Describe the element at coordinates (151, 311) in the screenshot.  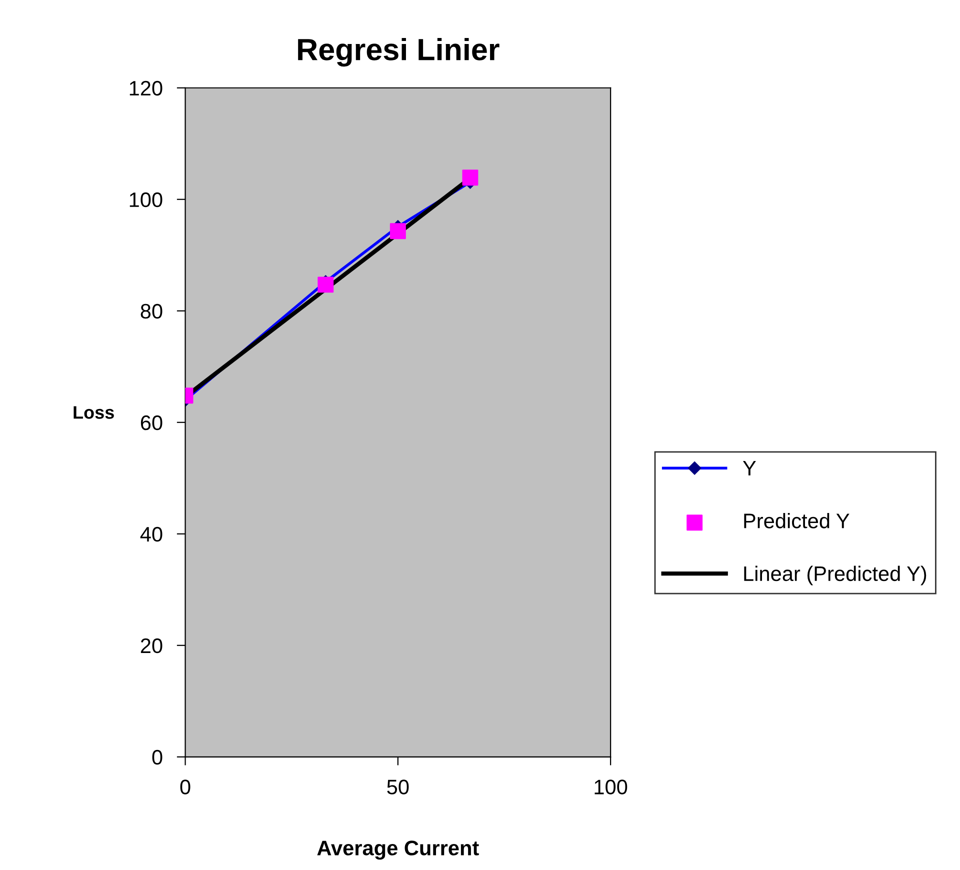
I see `y-tick-label: 80` at that location.